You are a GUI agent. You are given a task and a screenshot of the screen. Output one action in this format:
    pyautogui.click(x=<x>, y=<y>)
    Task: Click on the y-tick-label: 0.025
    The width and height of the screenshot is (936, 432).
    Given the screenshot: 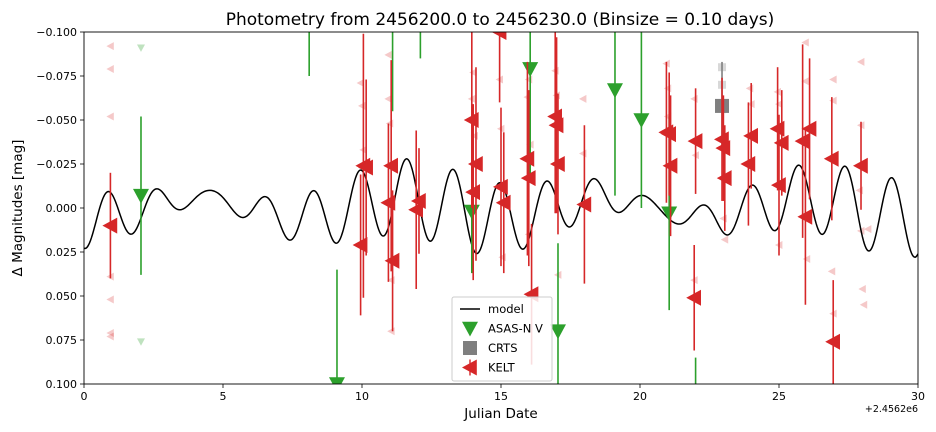 What is the action you would take?
    pyautogui.click(x=62, y=252)
    